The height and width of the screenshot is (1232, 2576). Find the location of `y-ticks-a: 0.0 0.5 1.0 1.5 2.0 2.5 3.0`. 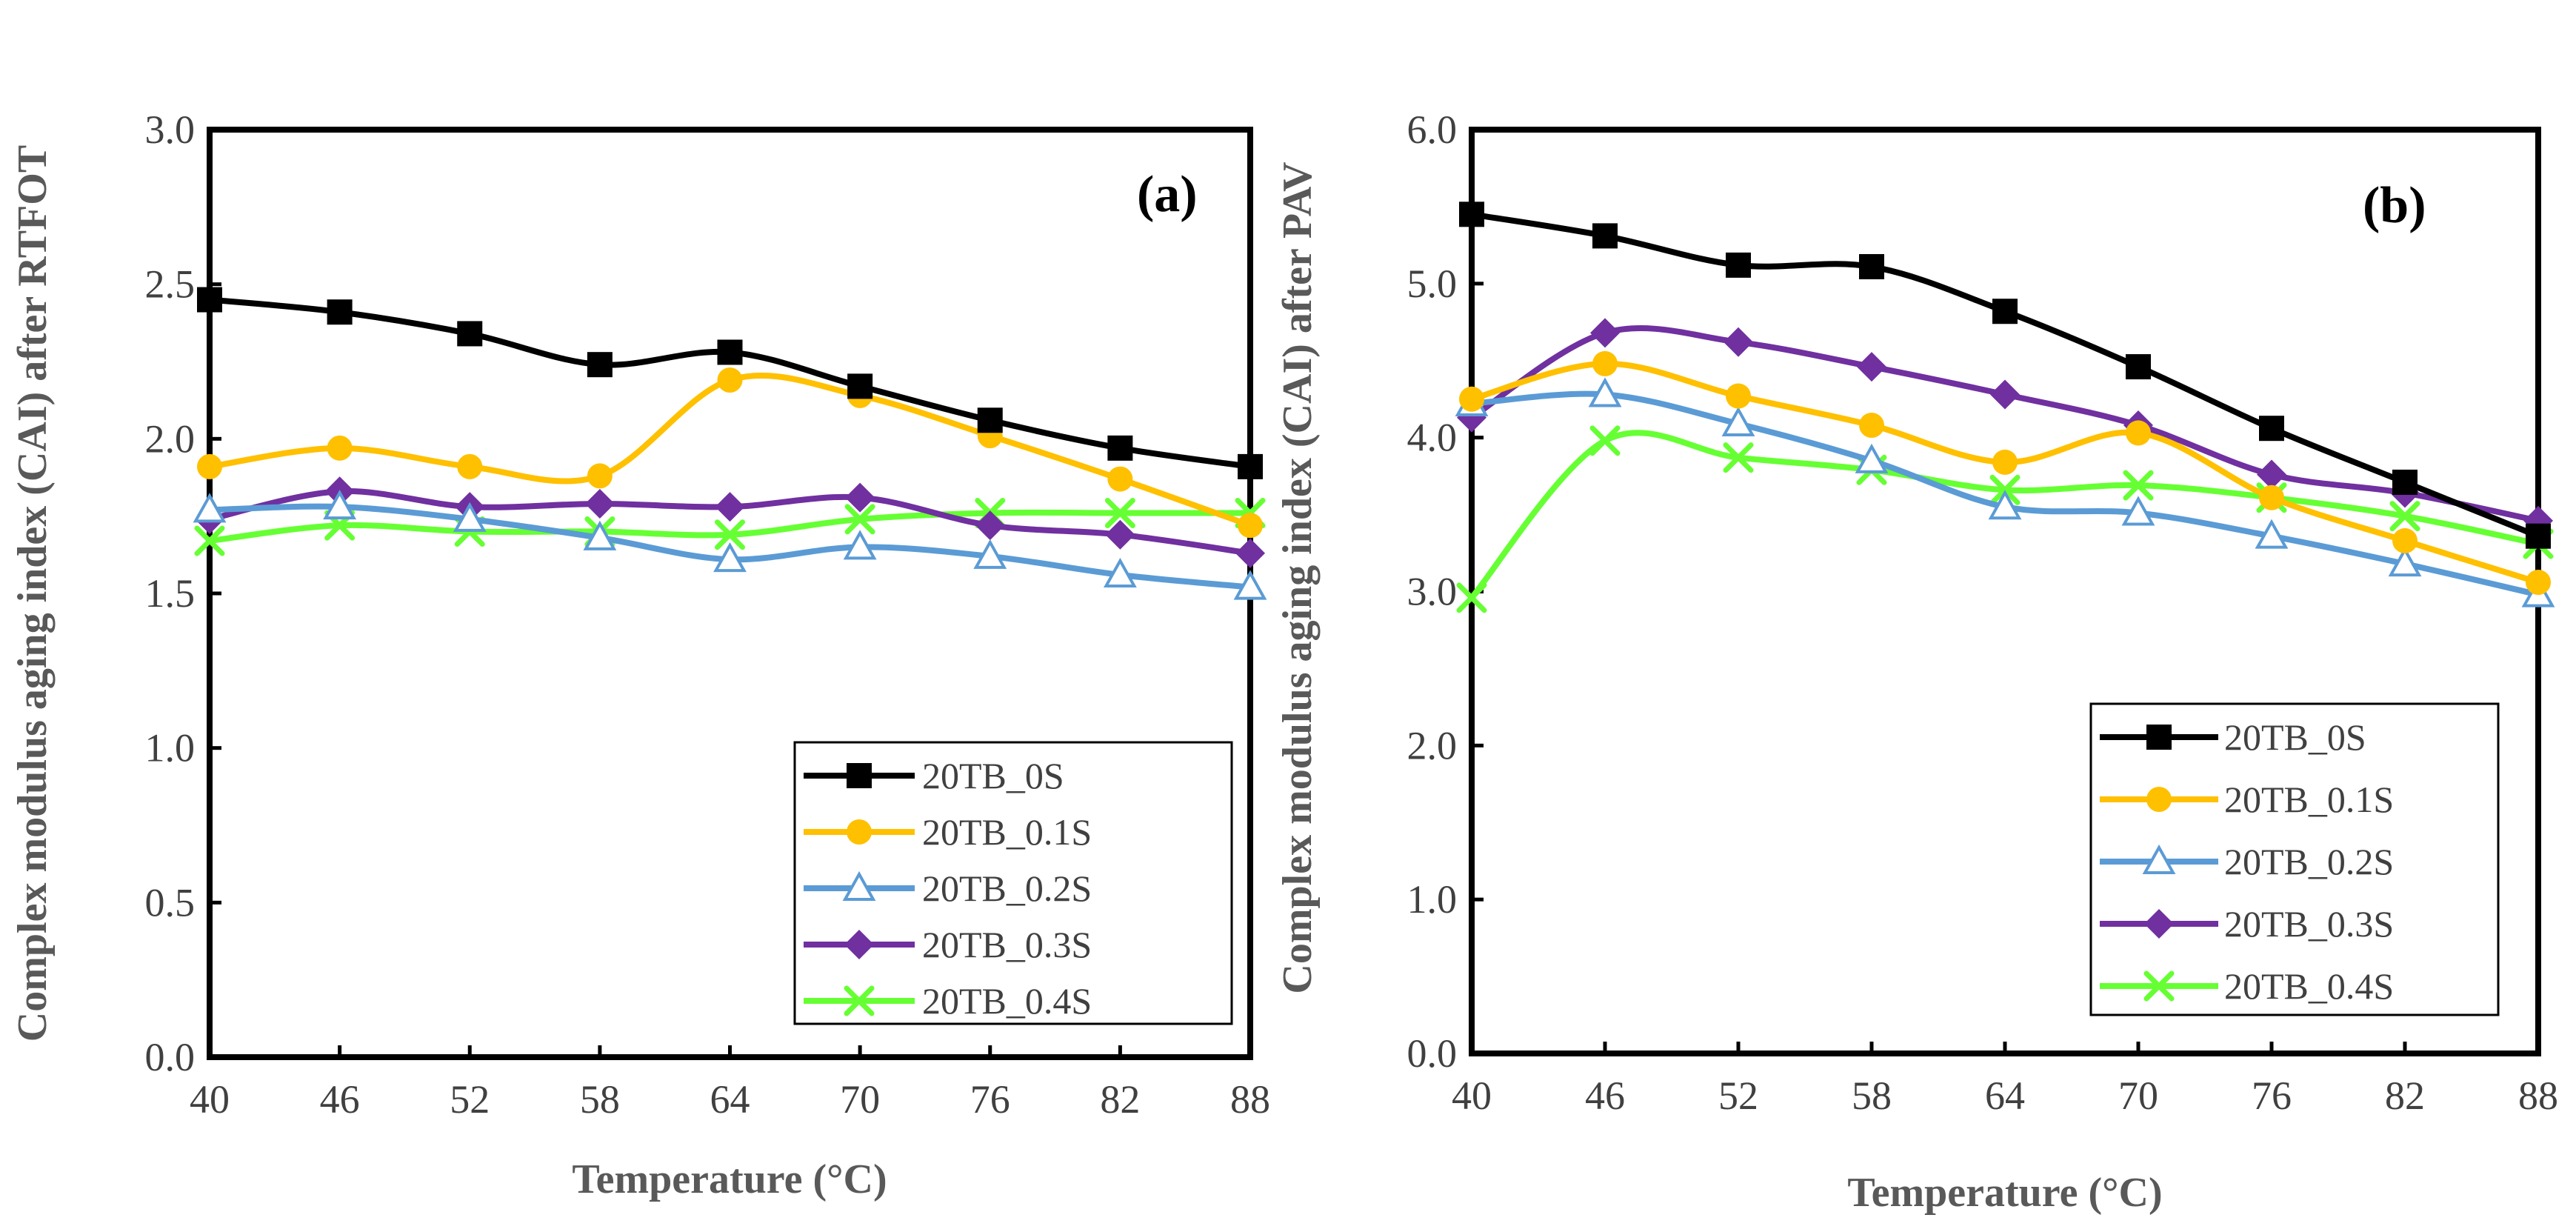

y-ticks-a: 0.0 0.5 1.0 1.5 2.0 2.5 3.0 is located at coordinates (183, 593).